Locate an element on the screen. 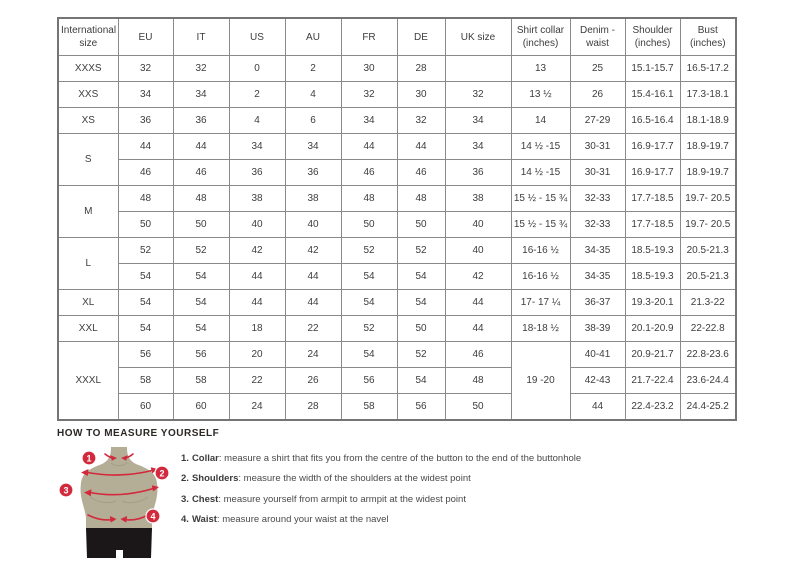 This screenshot has width=787, height=567. size-cell: 6 is located at coordinates (313, 120).